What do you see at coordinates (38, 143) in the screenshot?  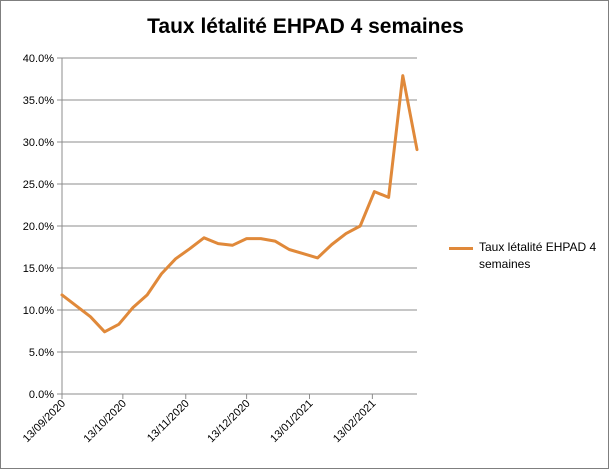 I see `y-tick-label: 30.0%` at bounding box center [38, 143].